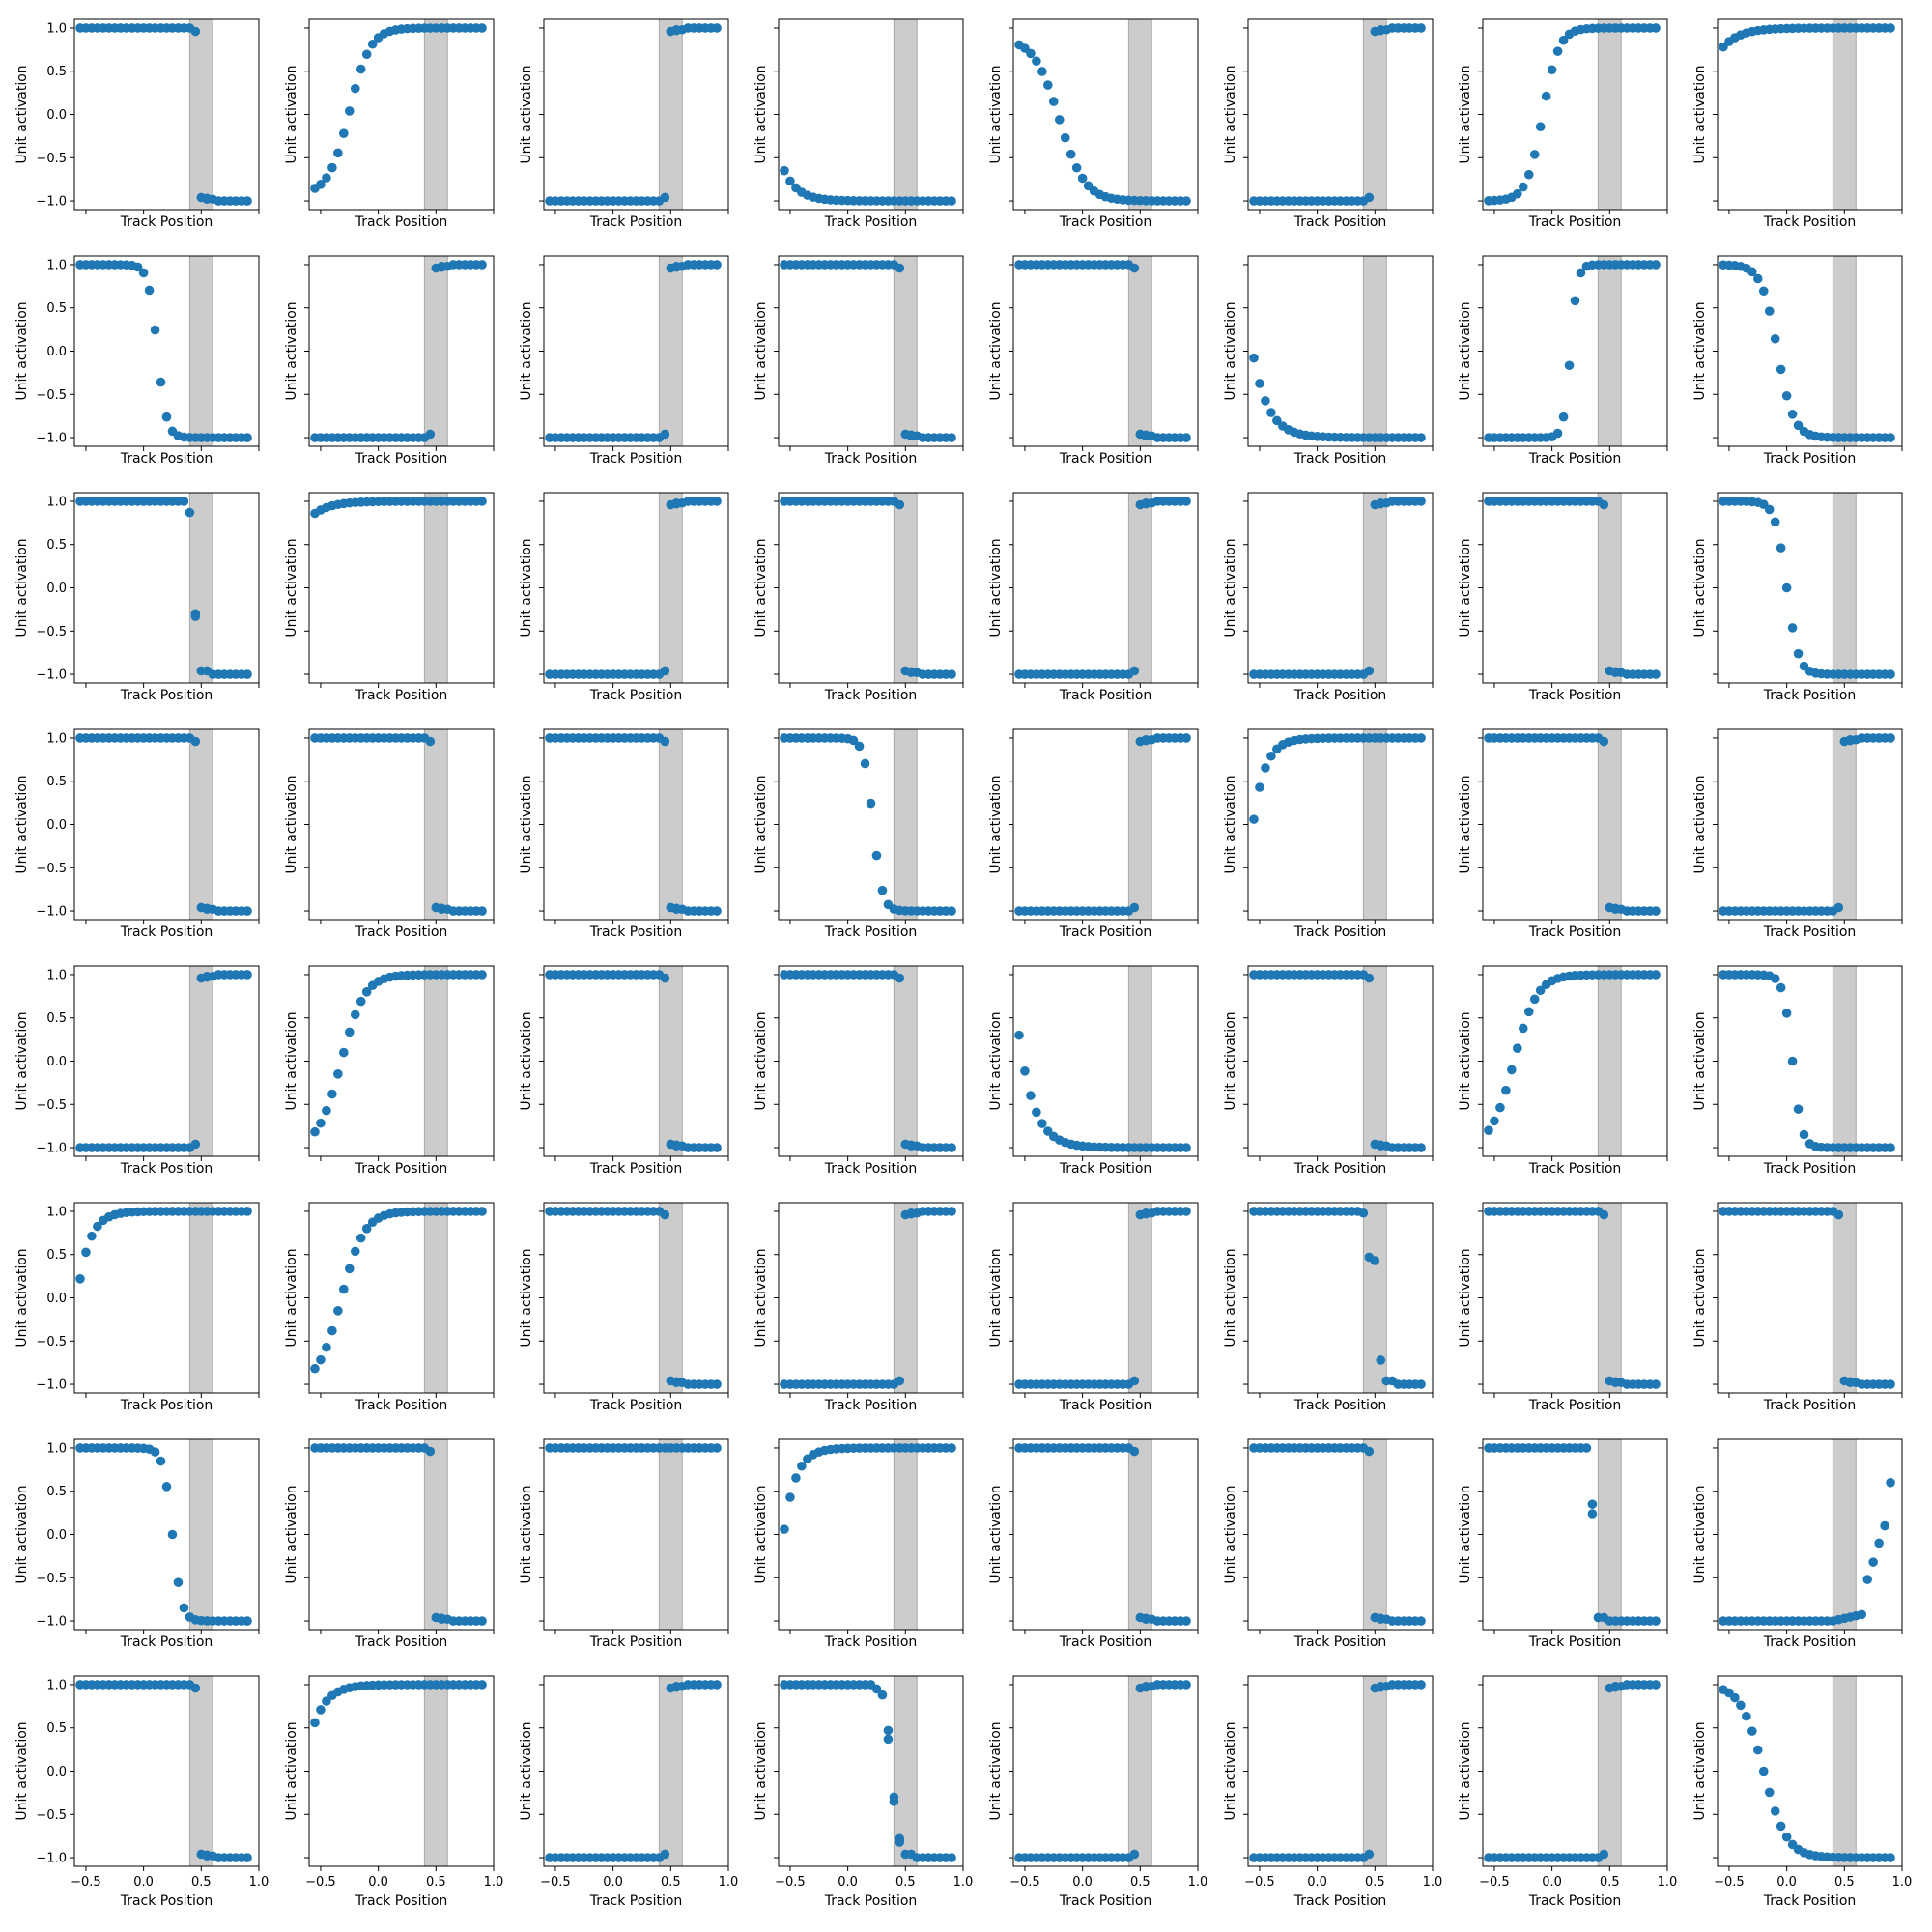  I want to click on y-tick-label: 1.0, so click(56, 1685).